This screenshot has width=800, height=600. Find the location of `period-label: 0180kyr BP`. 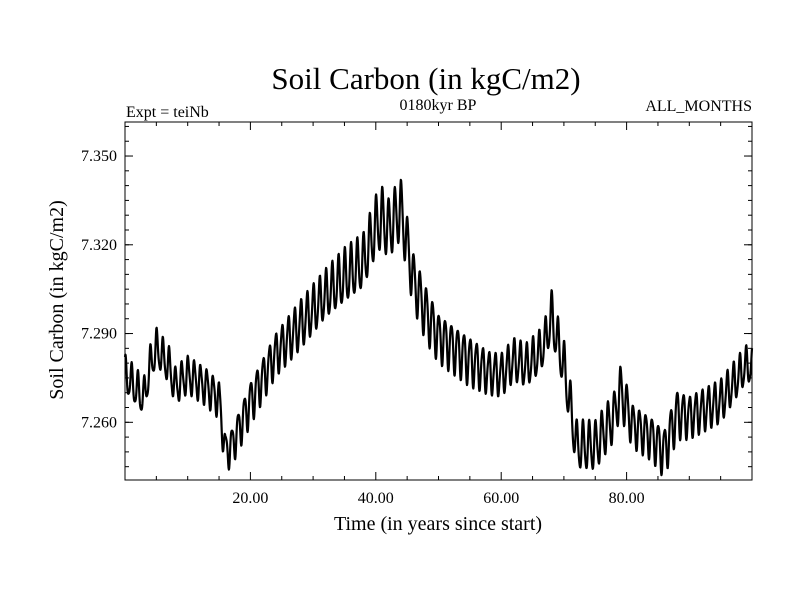

period-label: 0180kyr BP is located at coordinates (438, 105).